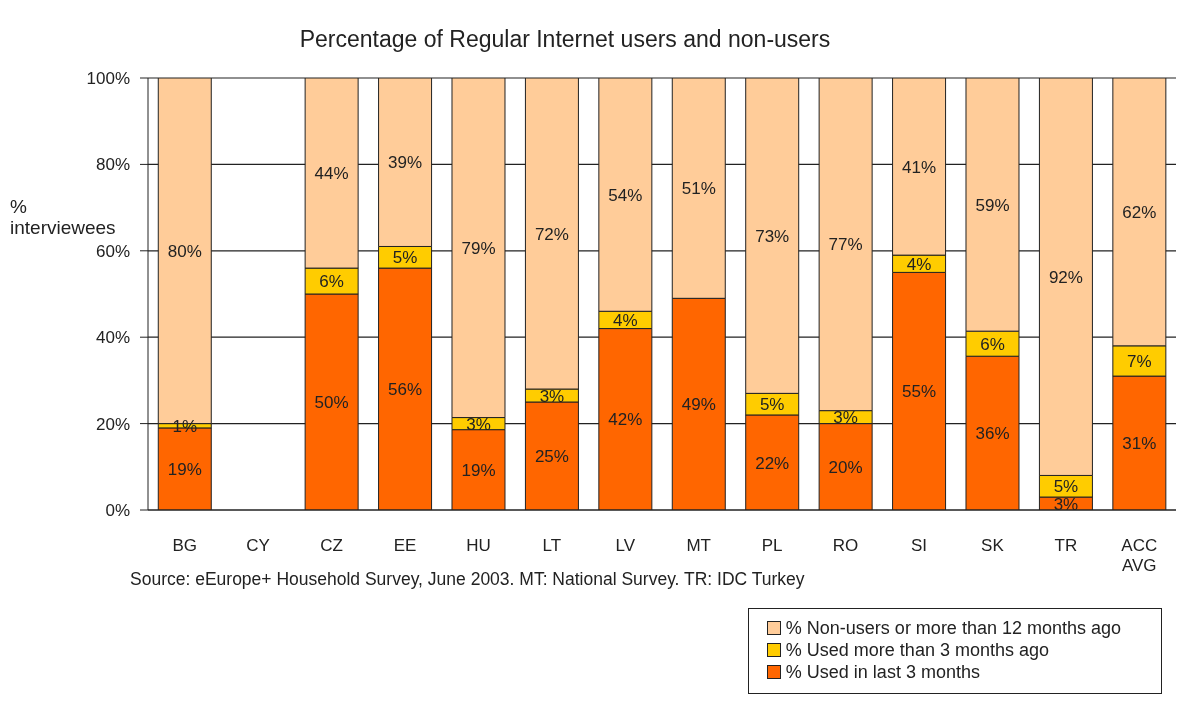 The image size is (1204, 706). Describe the element at coordinates (845, 545) in the screenshot. I see `x-tick-label: RO` at that location.